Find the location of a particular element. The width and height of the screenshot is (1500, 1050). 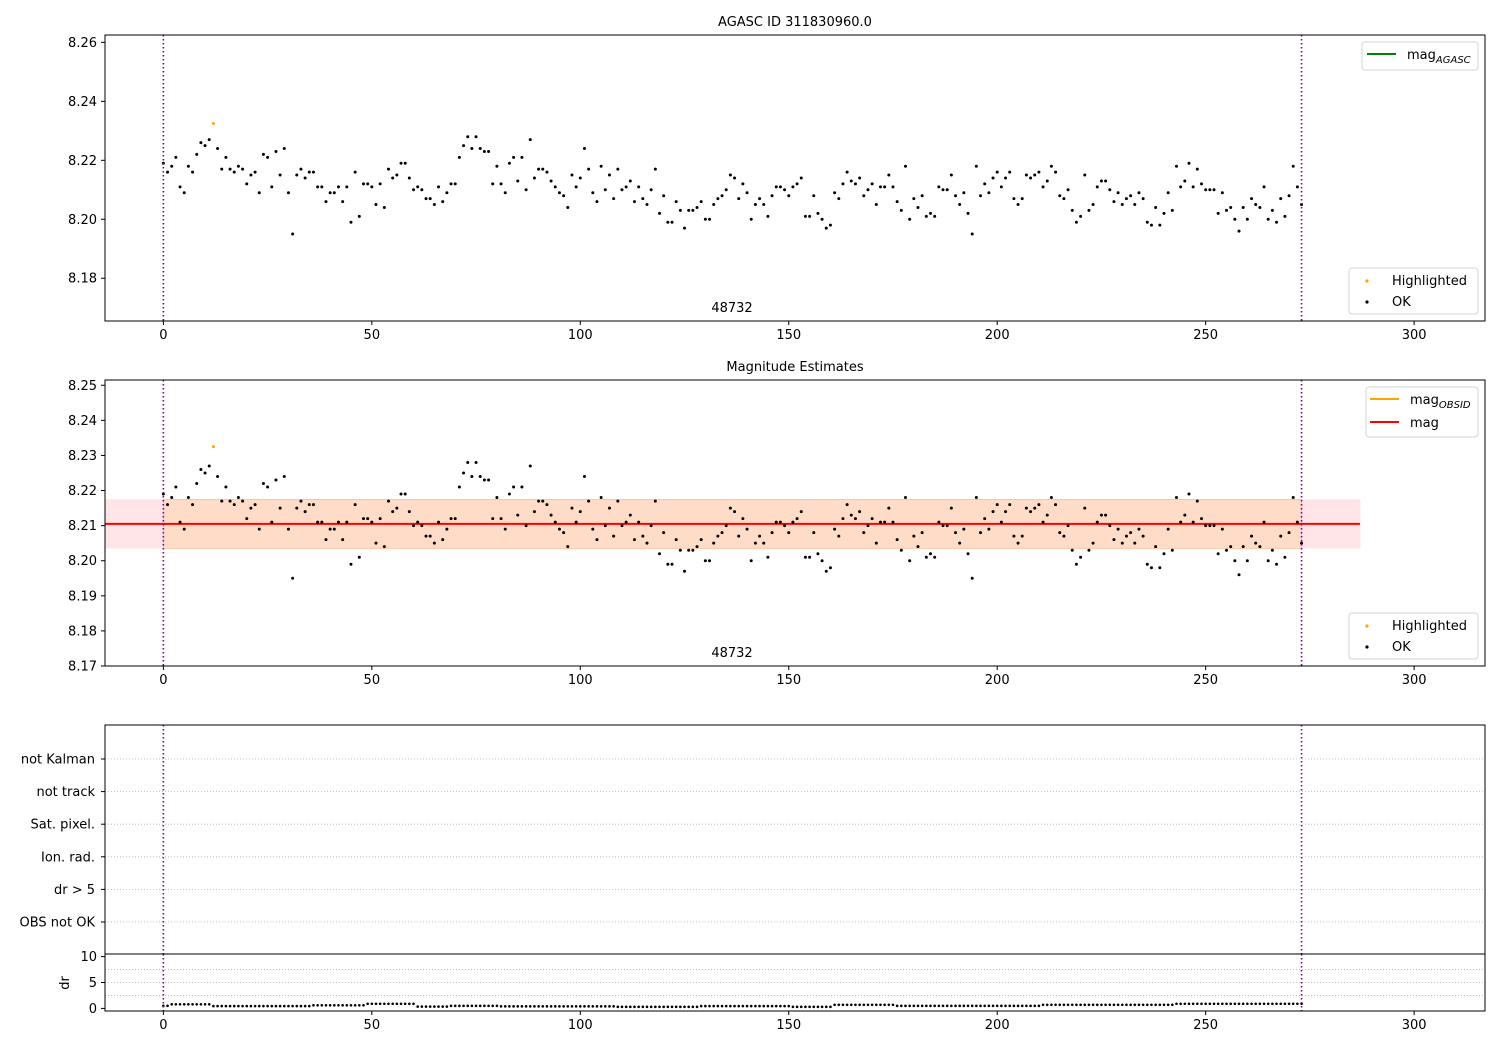

panel-2-title: Magnitude Estimates is located at coordinates (794, 367).